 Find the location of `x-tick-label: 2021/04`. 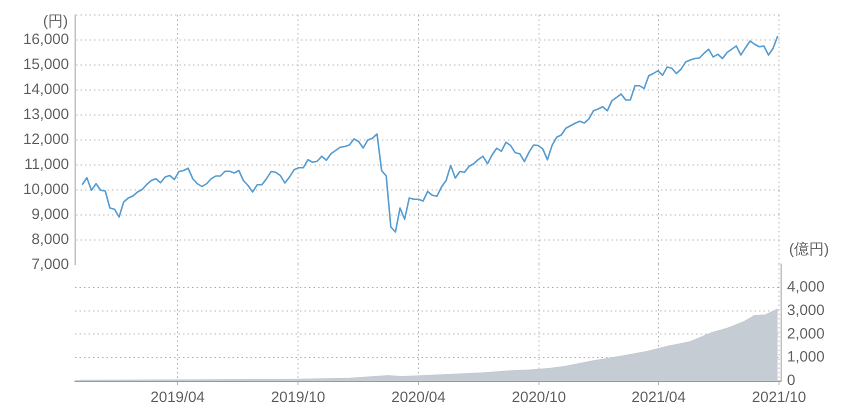

x-tick-label: 2021/04 is located at coordinates (659, 397).